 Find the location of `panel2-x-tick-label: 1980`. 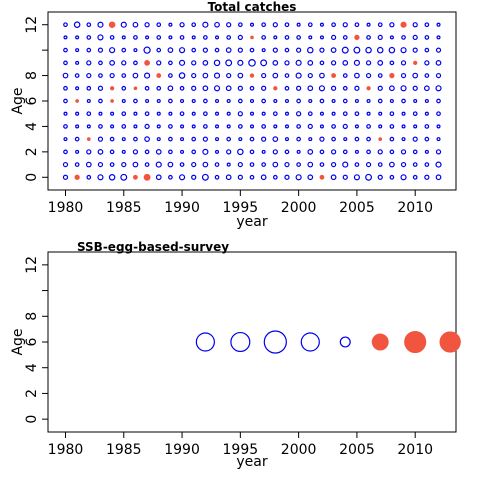

panel2-x-tick-label: 1980 is located at coordinates (66, 450).